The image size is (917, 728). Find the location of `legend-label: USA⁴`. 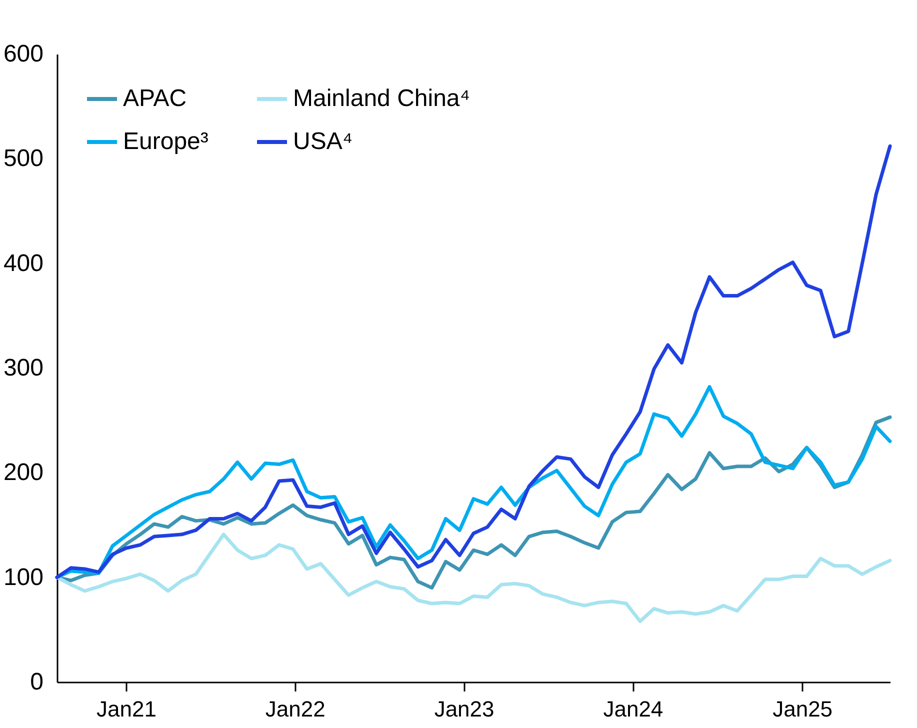

legend-label: USA⁴ is located at coordinates (323, 141).